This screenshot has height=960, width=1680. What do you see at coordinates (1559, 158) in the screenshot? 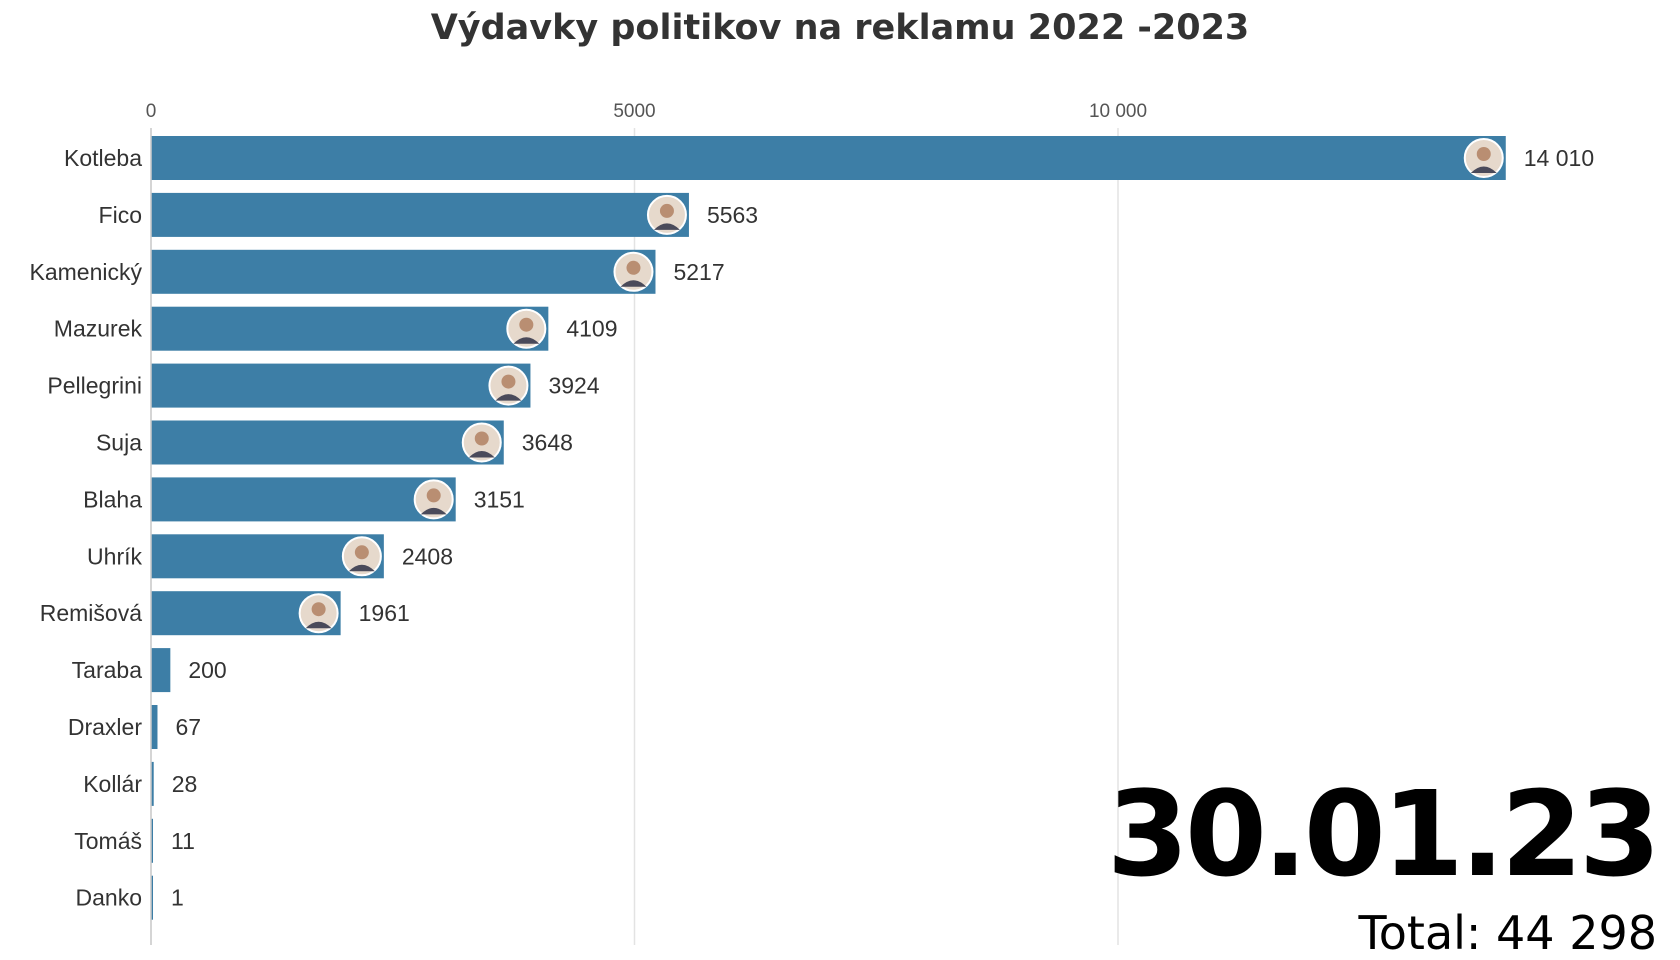
I see `value-label: 14 010` at bounding box center [1559, 158].